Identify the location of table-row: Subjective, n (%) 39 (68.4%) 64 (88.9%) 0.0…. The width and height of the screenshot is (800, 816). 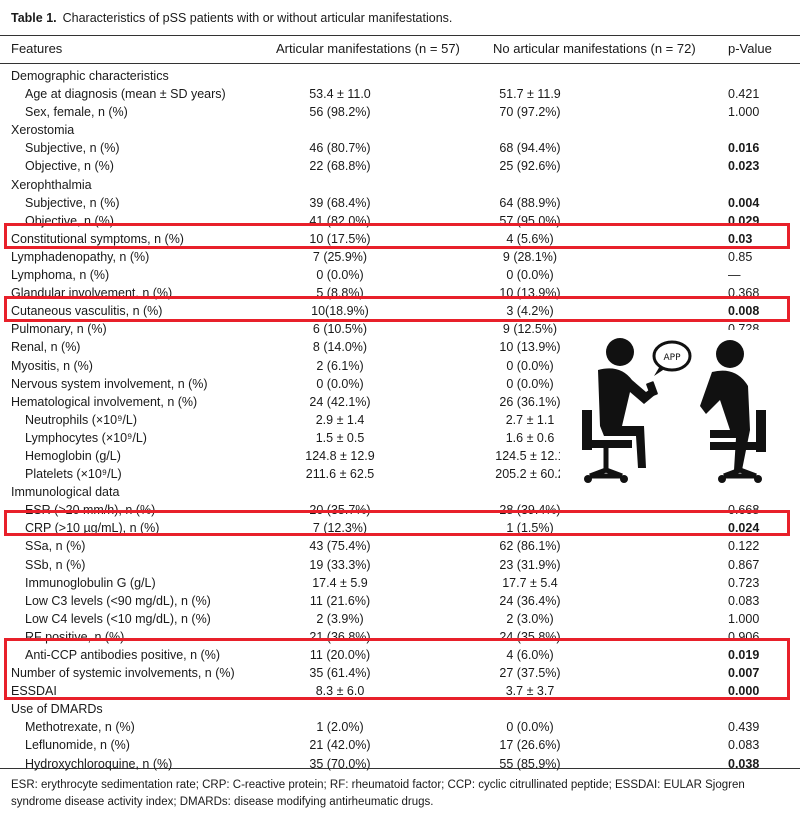
(400, 203).